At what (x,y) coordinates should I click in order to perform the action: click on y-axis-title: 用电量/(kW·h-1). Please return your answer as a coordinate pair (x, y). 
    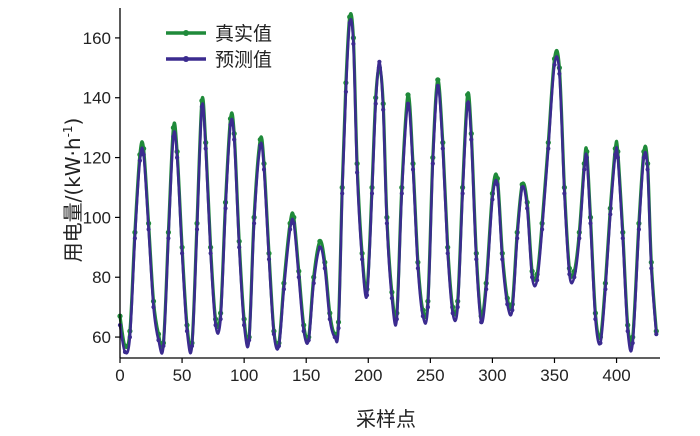
    Looking at the image, I should click on (73, 190).